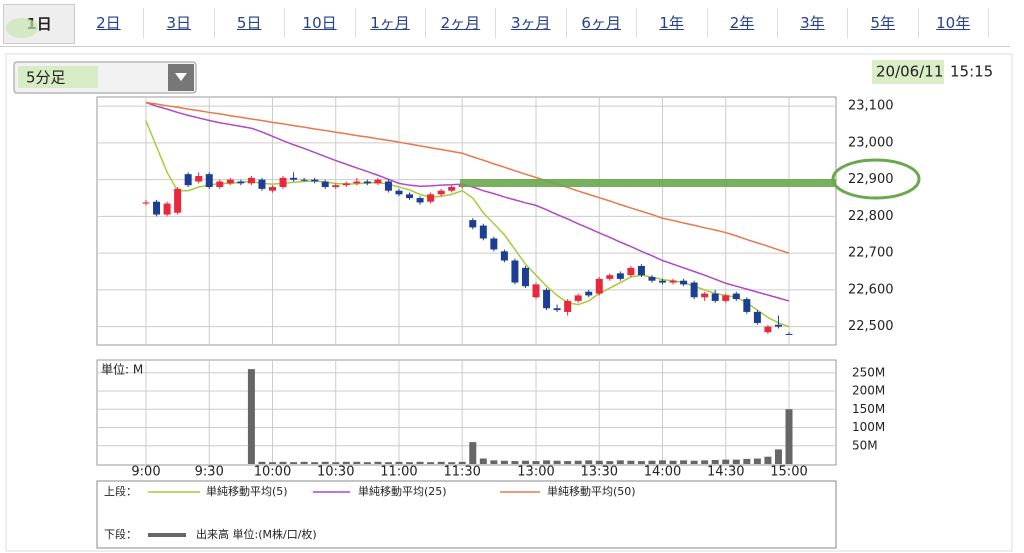  I want to click on y-tick-label: 23,000, so click(871, 142).